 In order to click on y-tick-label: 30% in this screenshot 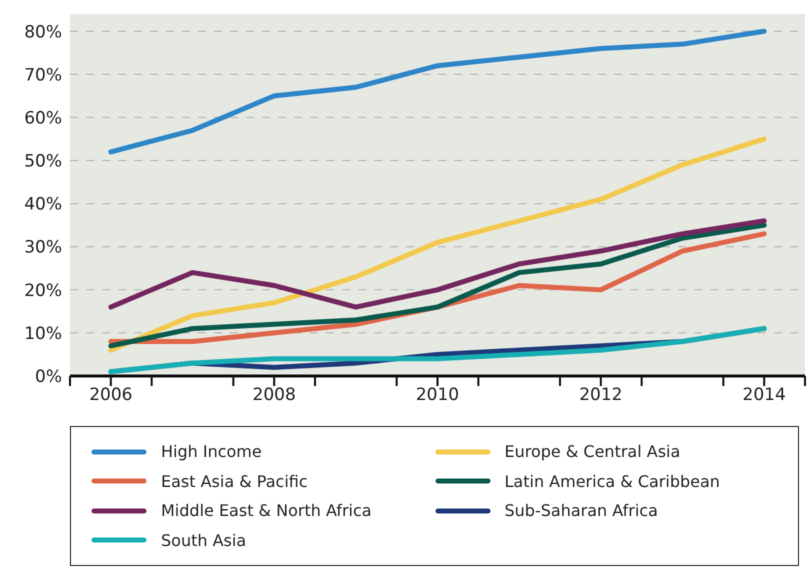, I will do `click(43, 248)`.